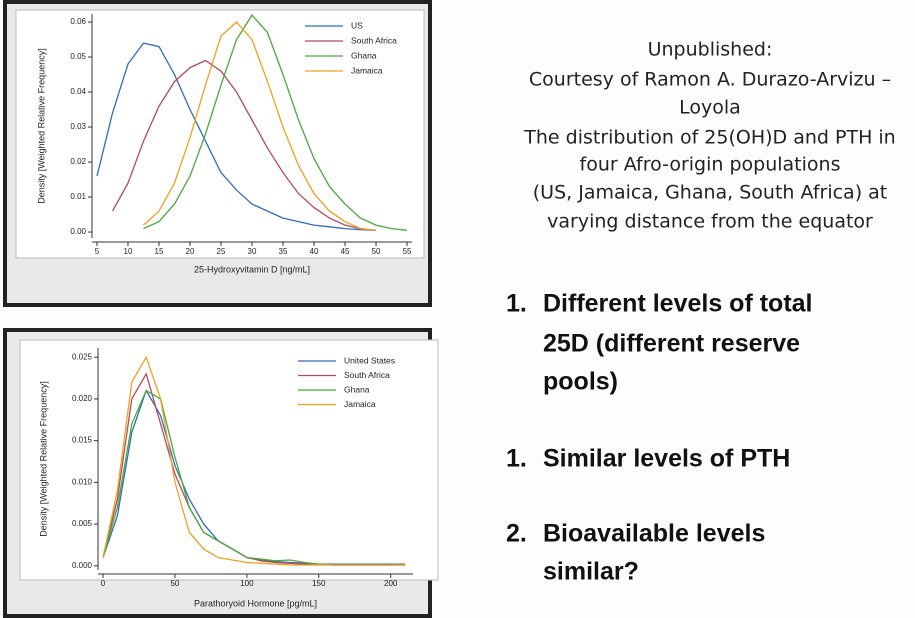 This screenshot has width=915, height=618. What do you see at coordinates (319, 583) in the screenshot?
I see `x-tick-label: 150` at bounding box center [319, 583].